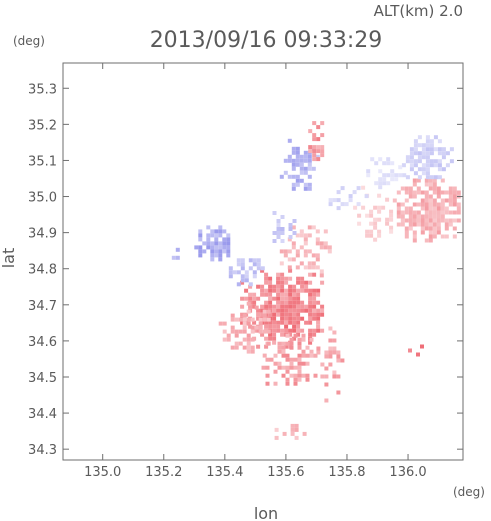 Image resolution: width=491 pixels, height=521 pixels. What do you see at coordinates (42, 270) in the screenshot?
I see `y-tick-label: 34.8` at bounding box center [42, 270].